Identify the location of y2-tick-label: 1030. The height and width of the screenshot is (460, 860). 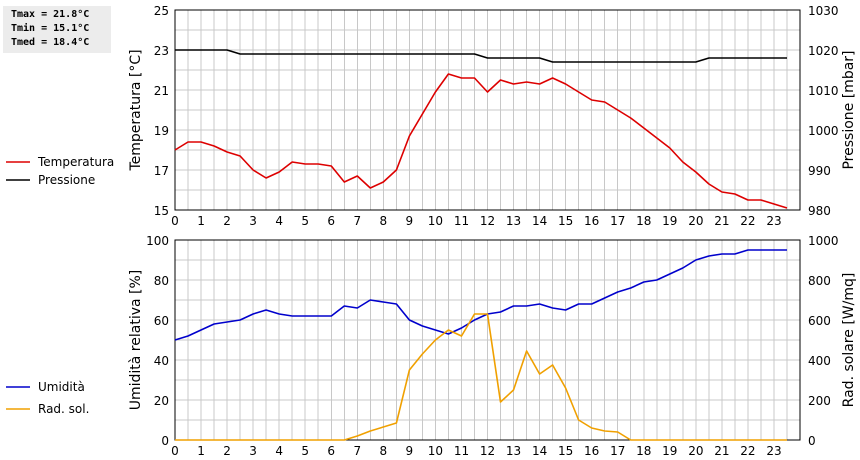
(823, 11).